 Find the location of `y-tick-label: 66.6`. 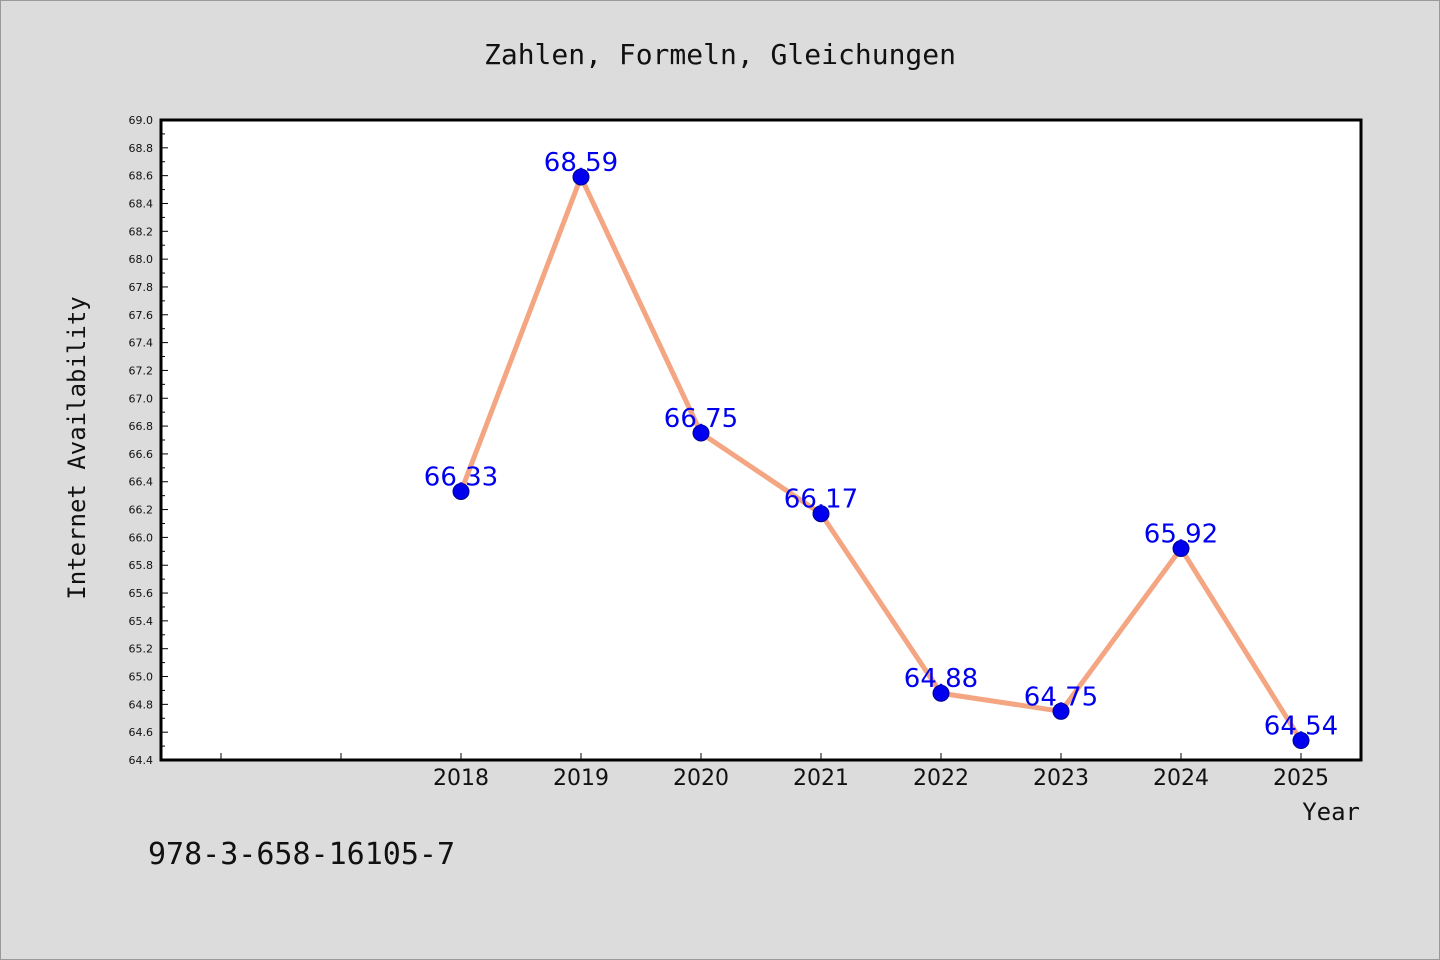

y-tick-label: 66.6 is located at coordinates (141, 454).